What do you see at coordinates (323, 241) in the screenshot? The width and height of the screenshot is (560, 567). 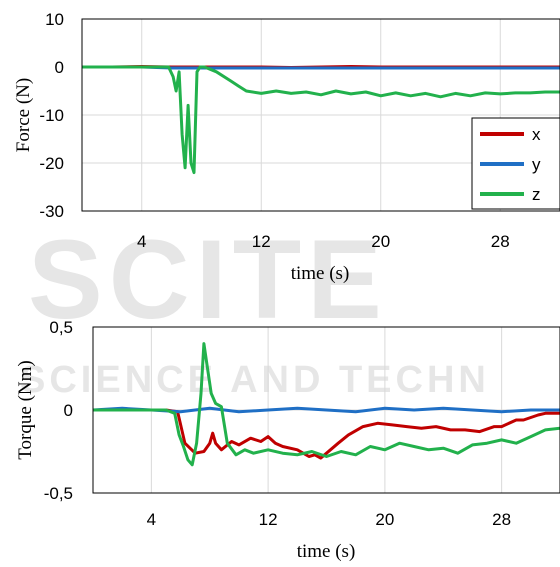 I see `force-x-ticks: 4 12 20 28` at bounding box center [323, 241].